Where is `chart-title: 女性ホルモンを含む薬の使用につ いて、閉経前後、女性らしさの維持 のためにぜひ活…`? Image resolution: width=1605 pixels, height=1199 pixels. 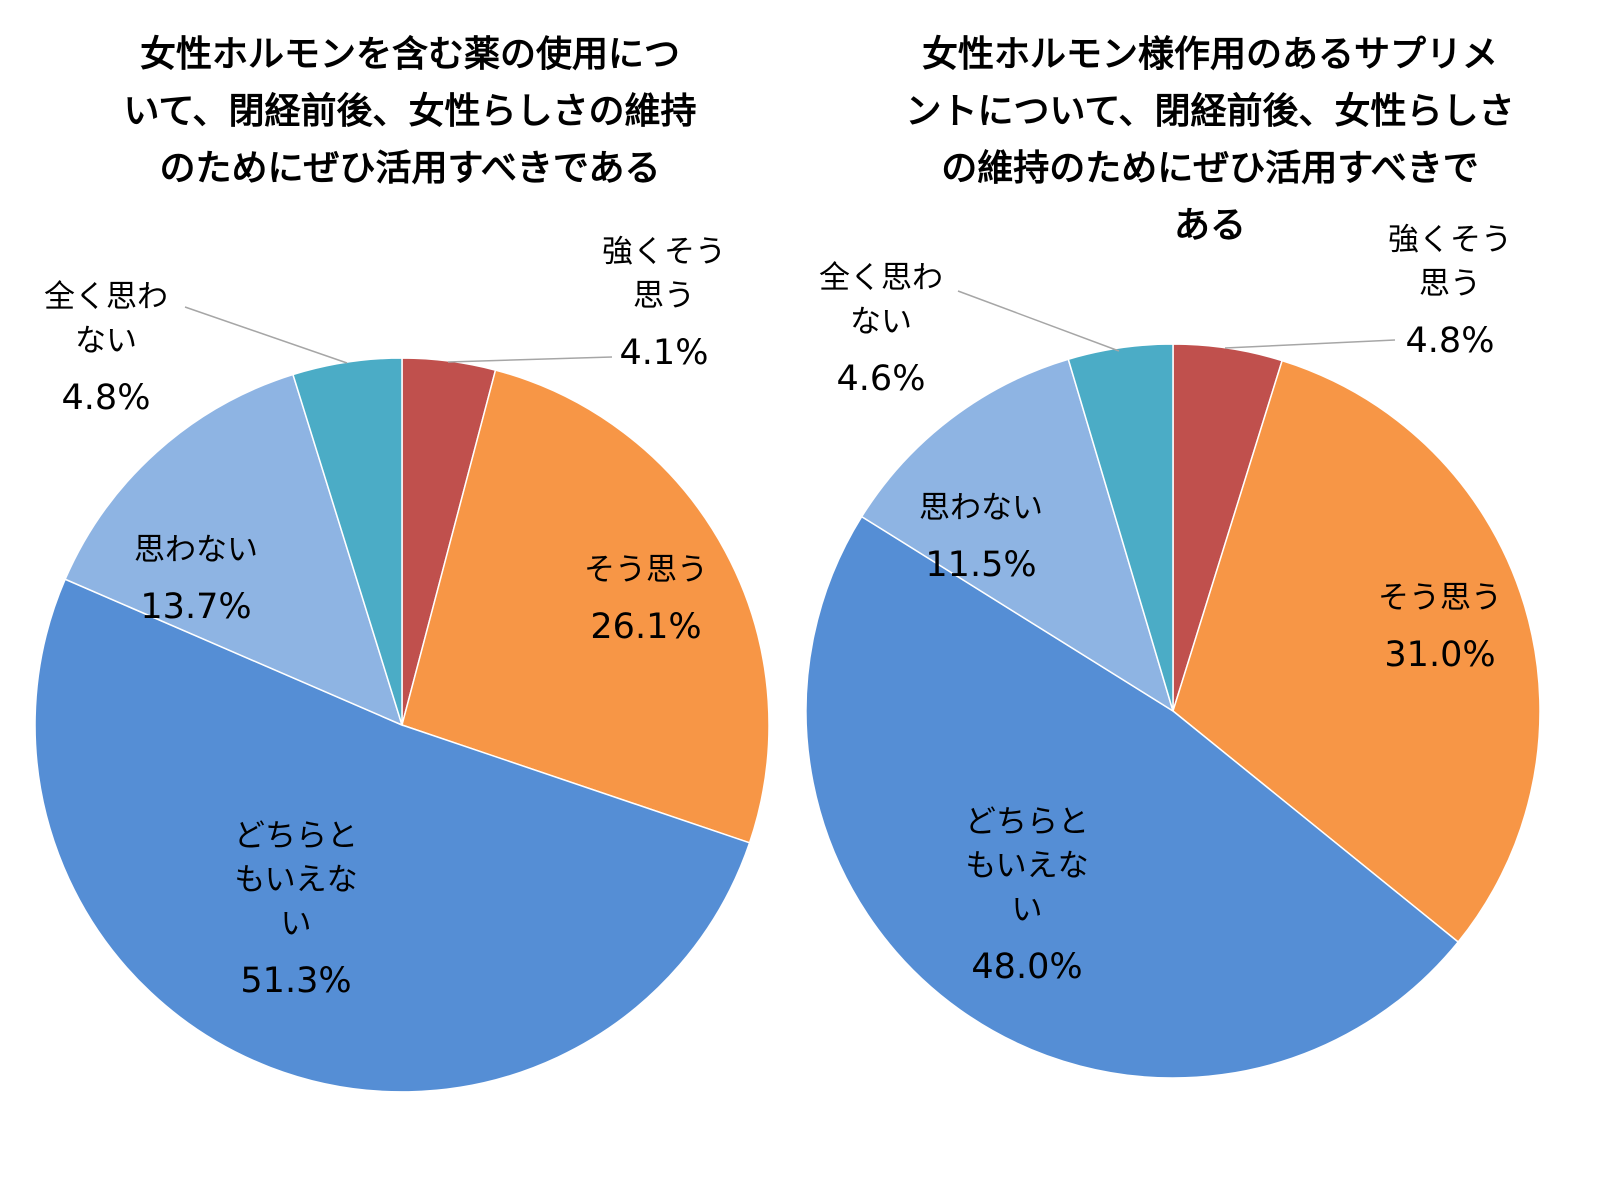
chart-title: 女性ホルモンを含む薬の使用につ いて、閉経前後、女性らしさの維持 のためにぜひ活… is located at coordinates (410, 111).